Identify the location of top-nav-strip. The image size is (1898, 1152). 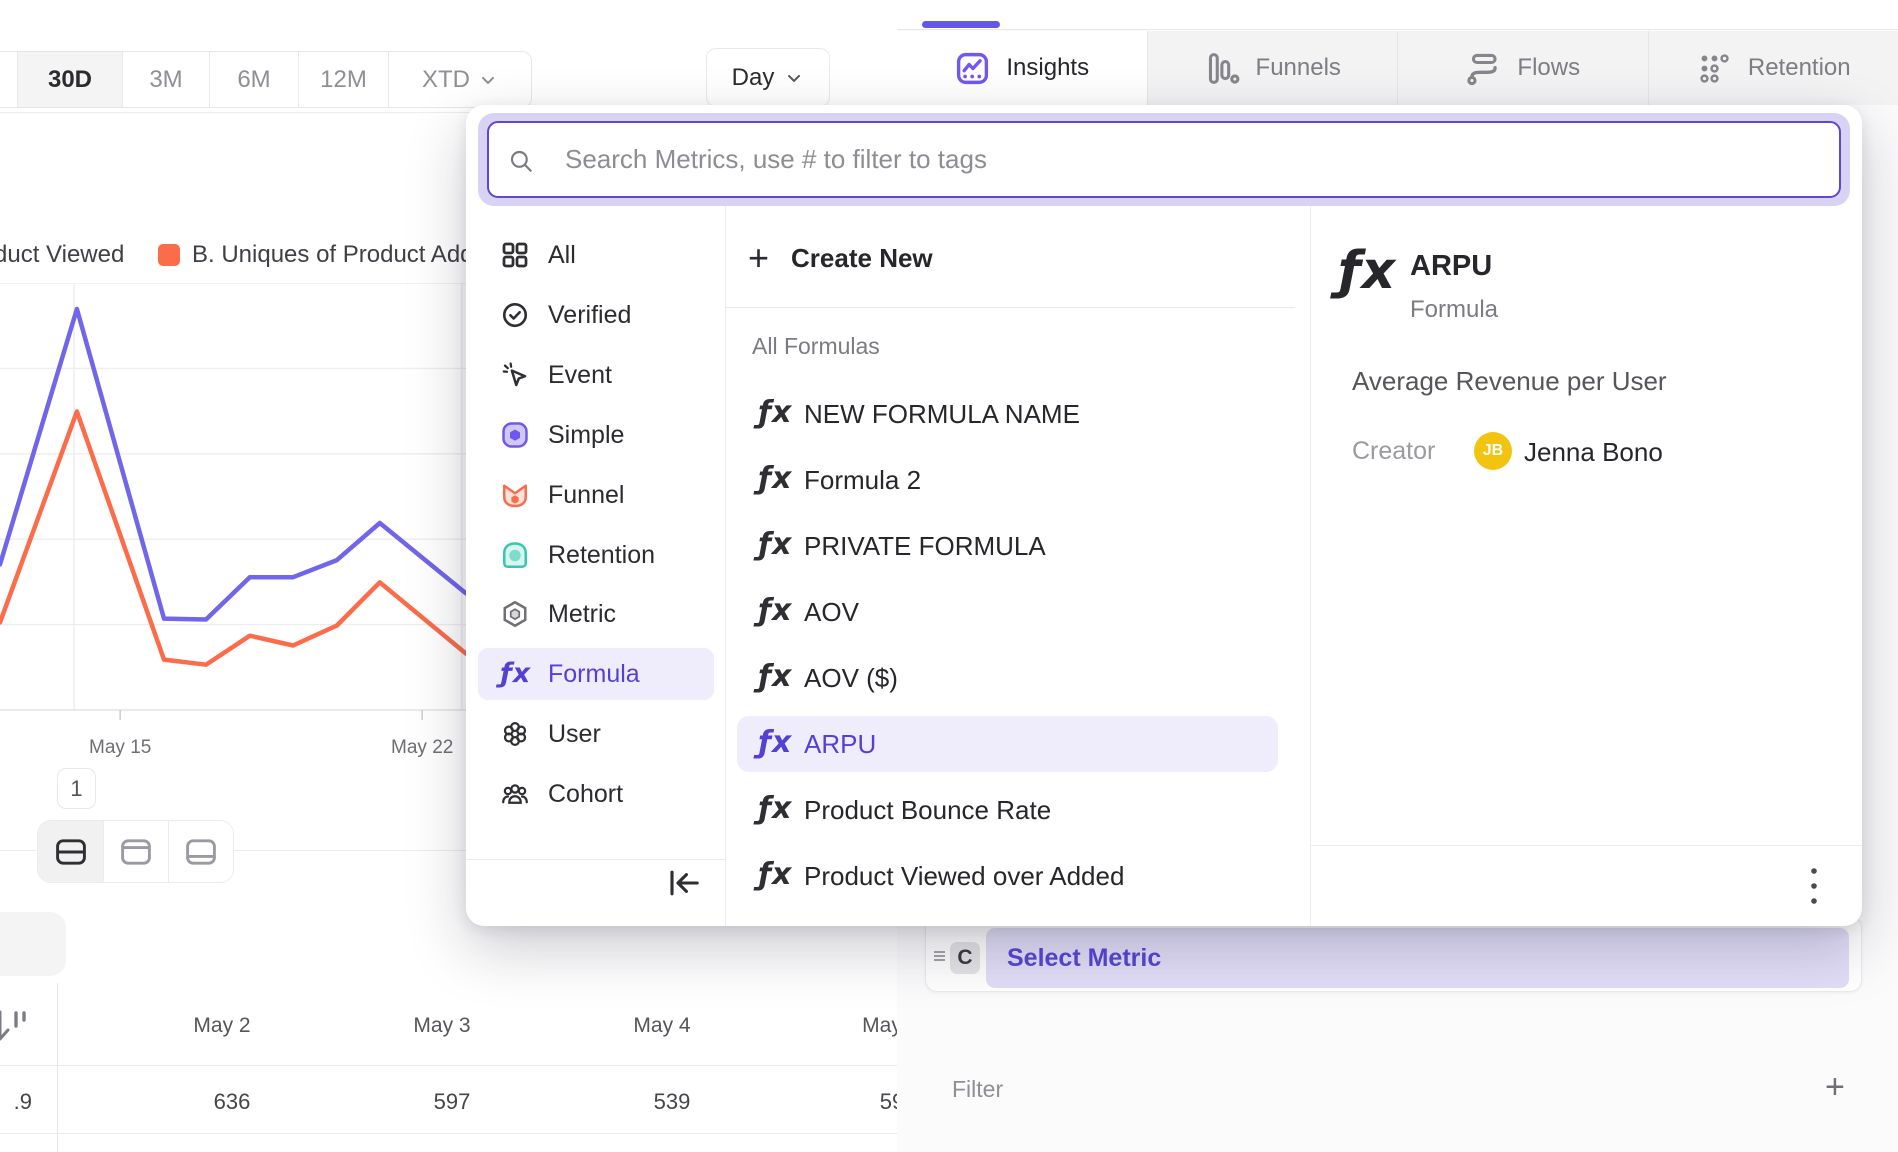
(1397, 15).